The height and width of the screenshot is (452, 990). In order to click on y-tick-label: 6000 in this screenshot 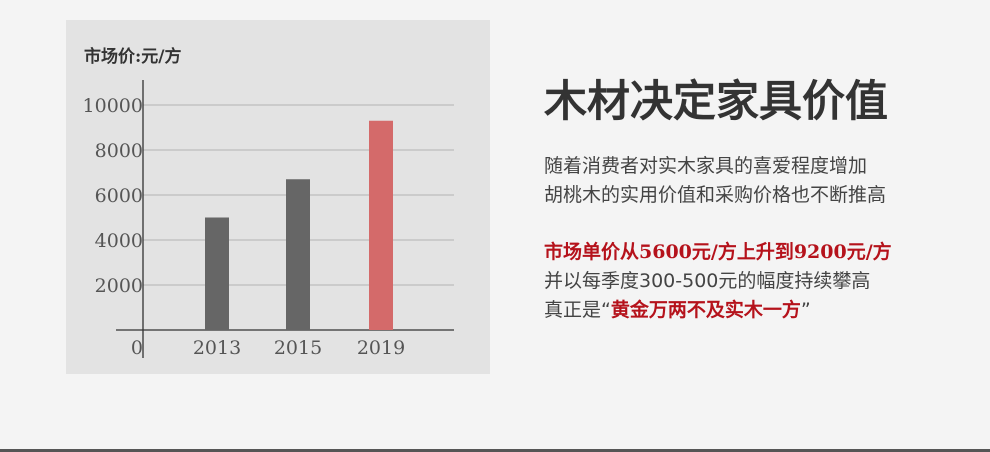, I will do `click(119, 196)`.